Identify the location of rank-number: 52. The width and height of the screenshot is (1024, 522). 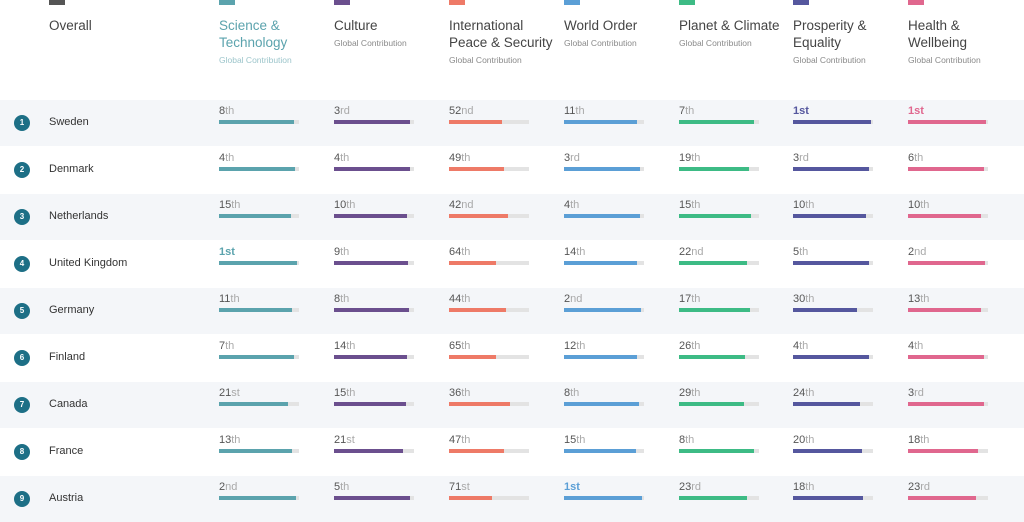
(455, 111).